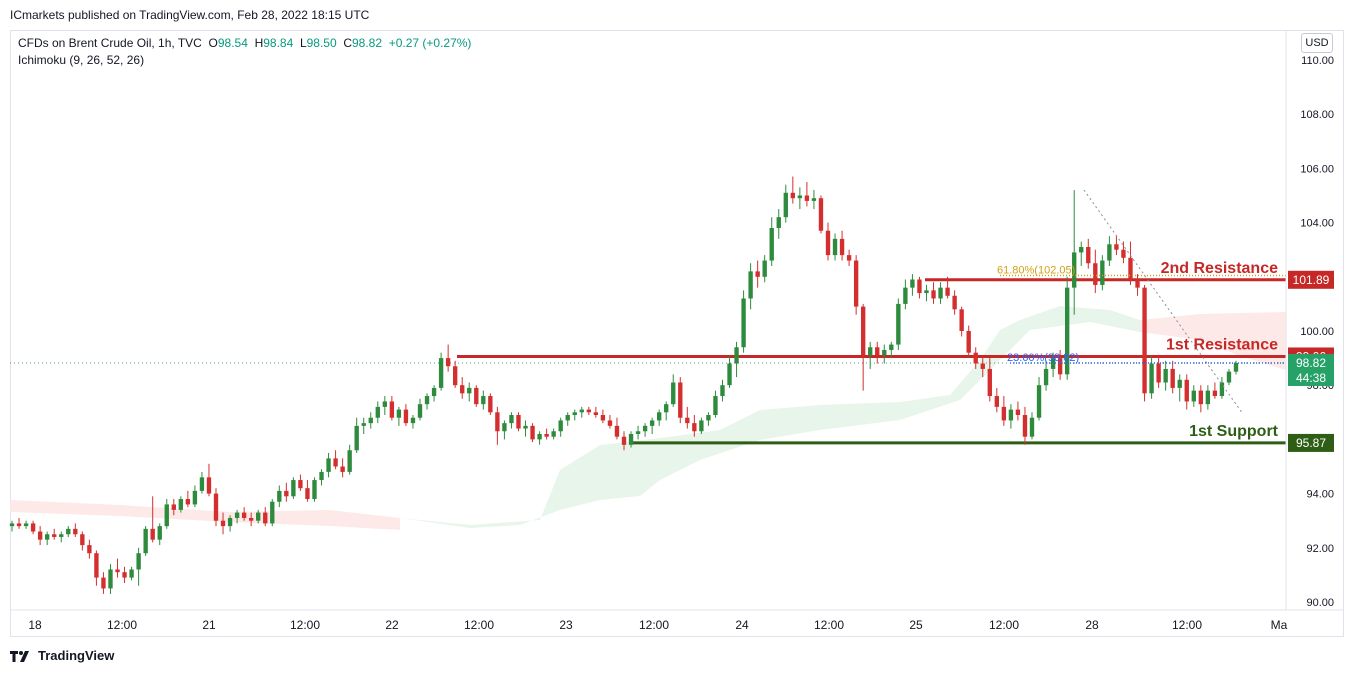 Image resolution: width=1354 pixels, height=674 pixels. I want to click on cloud-bearish-left, so click(205, 515).